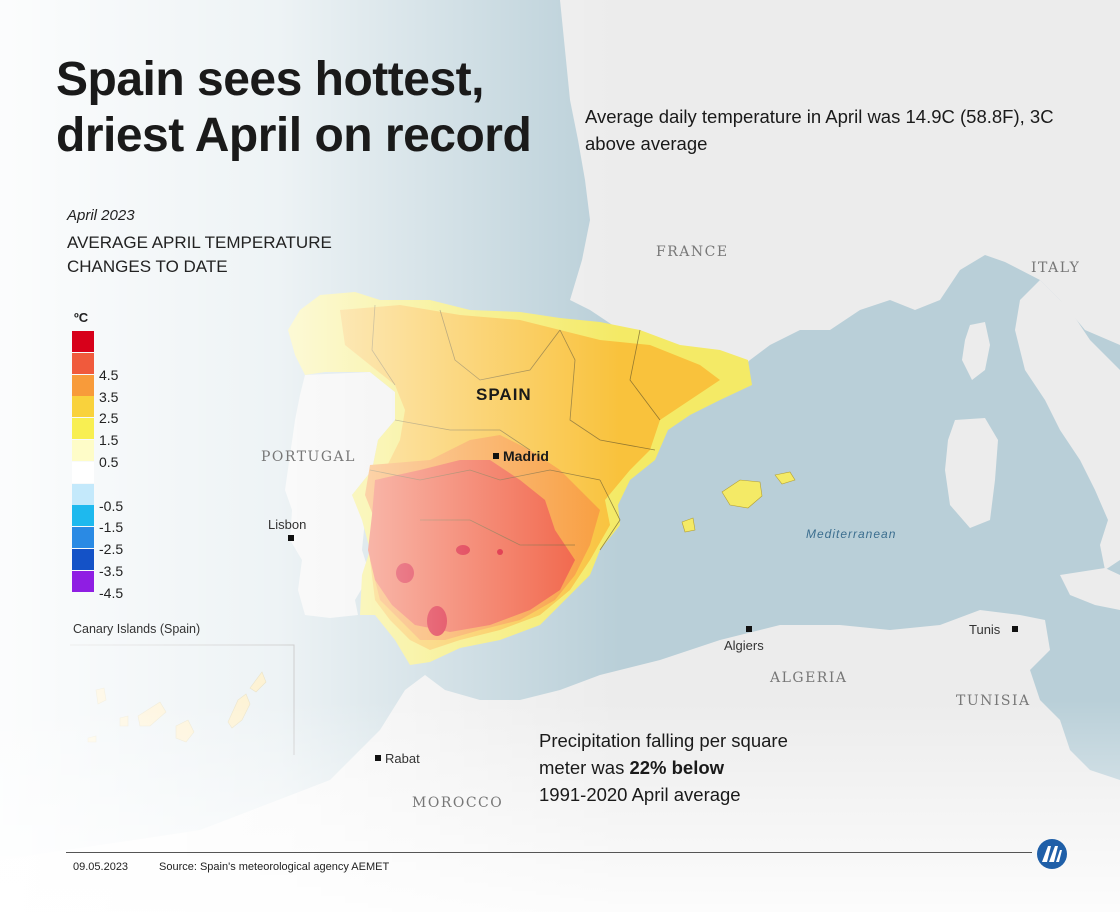 This screenshot has width=1120, height=912. What do you see at coordinates (851, 534) in the screenshot?
I see `label-mediterranean: Mediterranean` at bounding box center [851, 534].